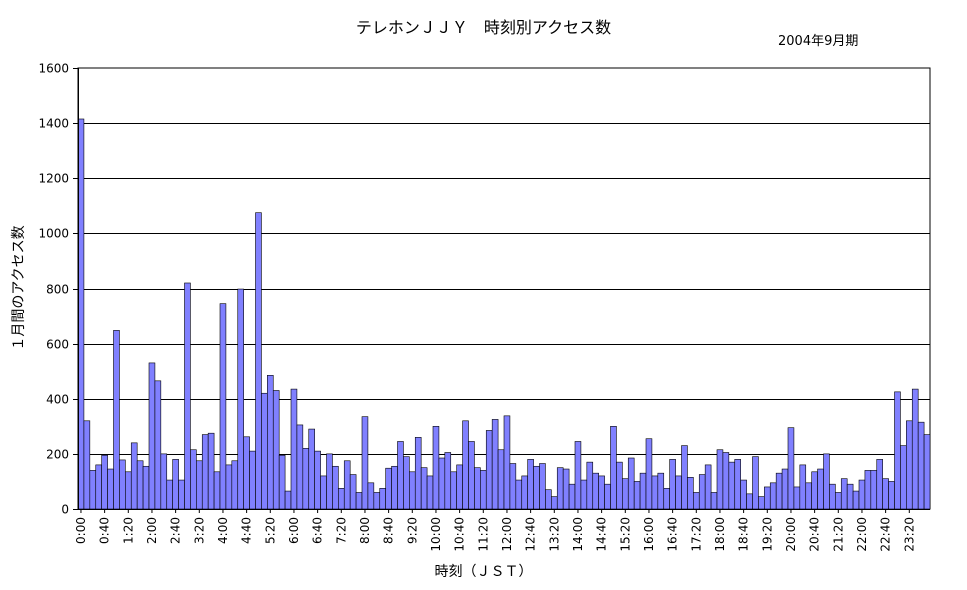 The image size is (967, 590). What do you see at coordinates (57, 455) in the screenshot?
I see `y-tick-label: 200` at bounding box center [57, 455].